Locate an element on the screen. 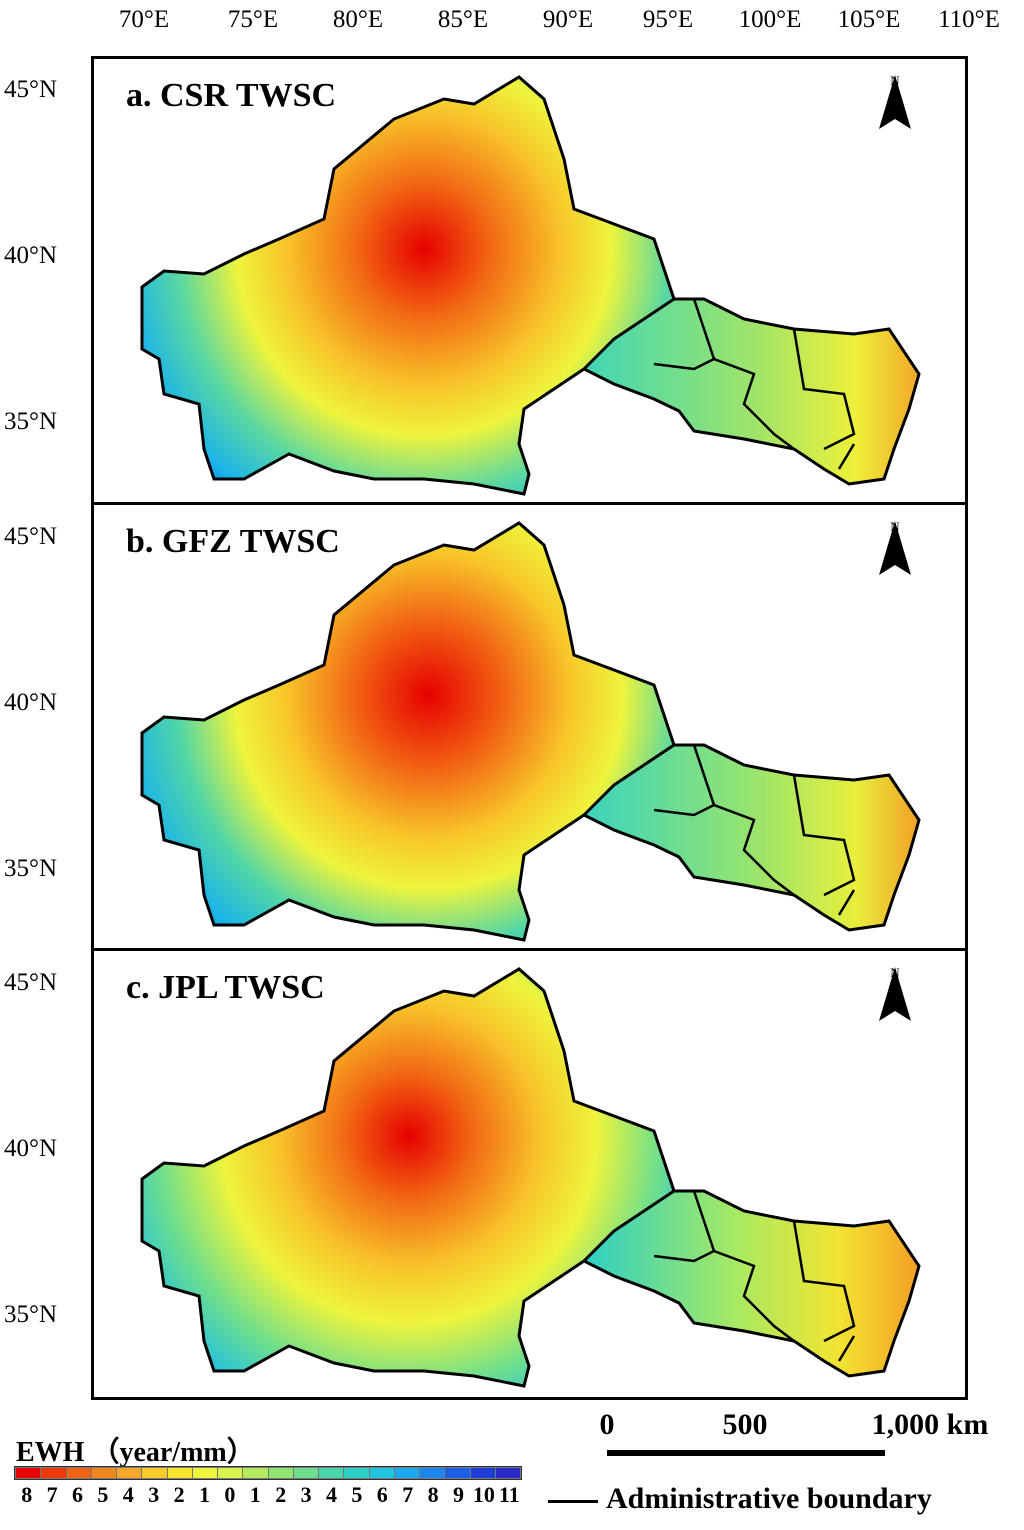 The height and width of the screenshot is (1530, 1024). lon-label: 90°E is located at coordinates (568, 19).